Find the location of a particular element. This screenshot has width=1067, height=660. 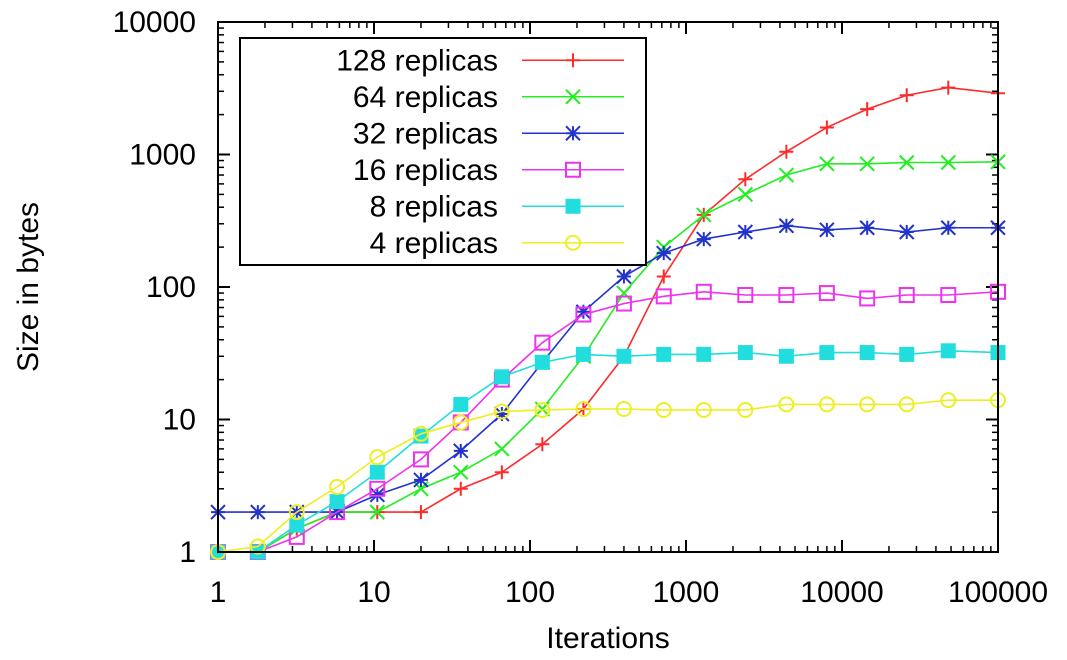

y-axis-label: Size in bytes is located at coordinates (28, 287).